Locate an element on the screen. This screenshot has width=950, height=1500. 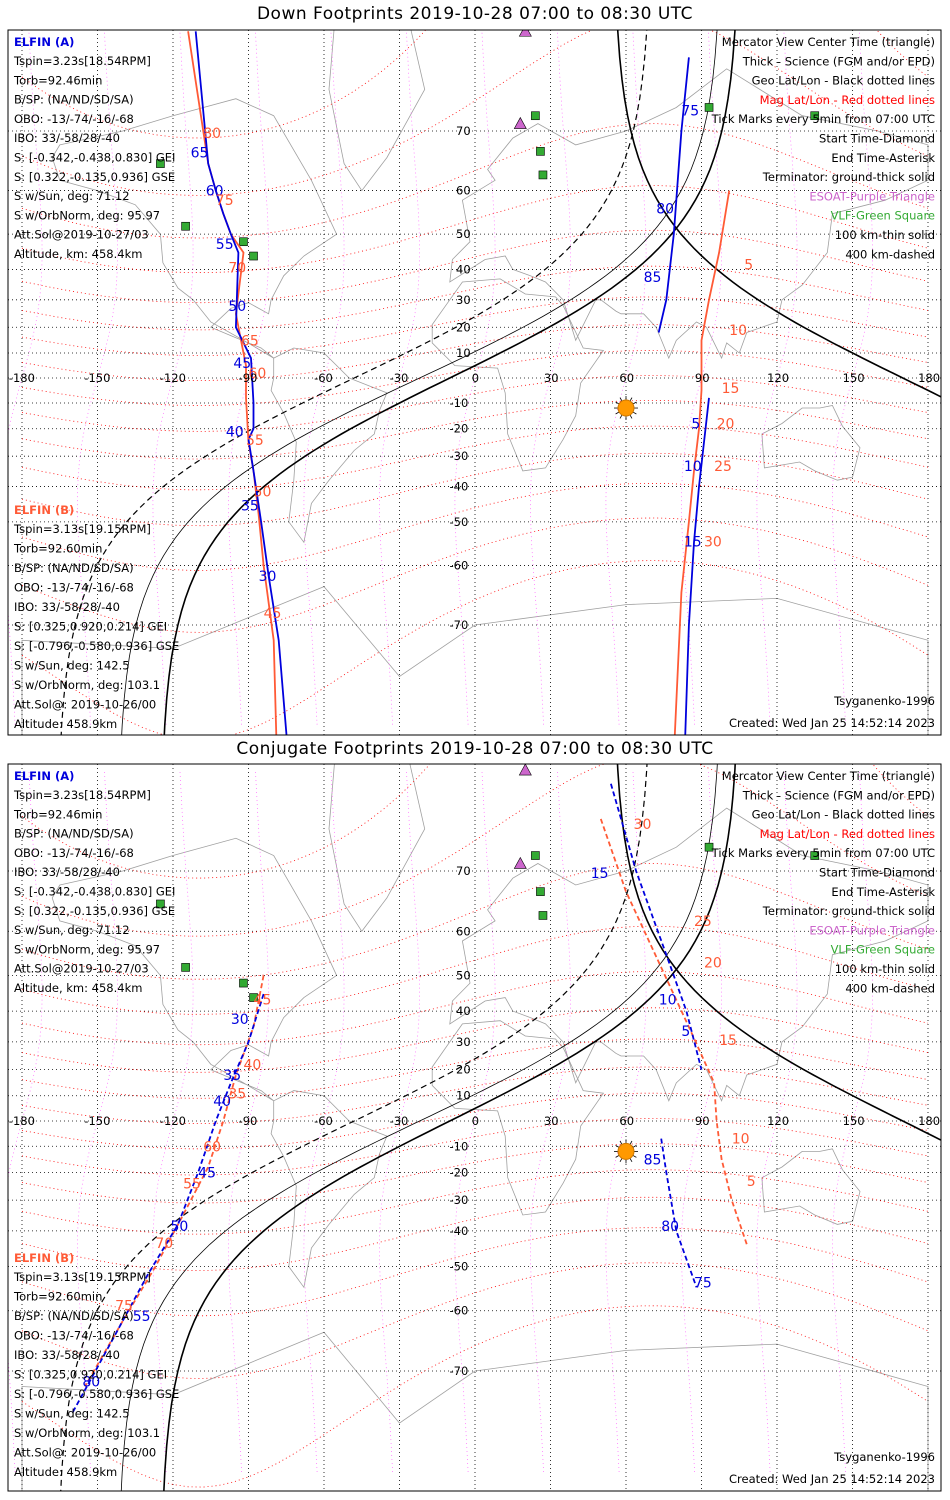
track-label-b: 15 is located at coordinates (728, 1041).